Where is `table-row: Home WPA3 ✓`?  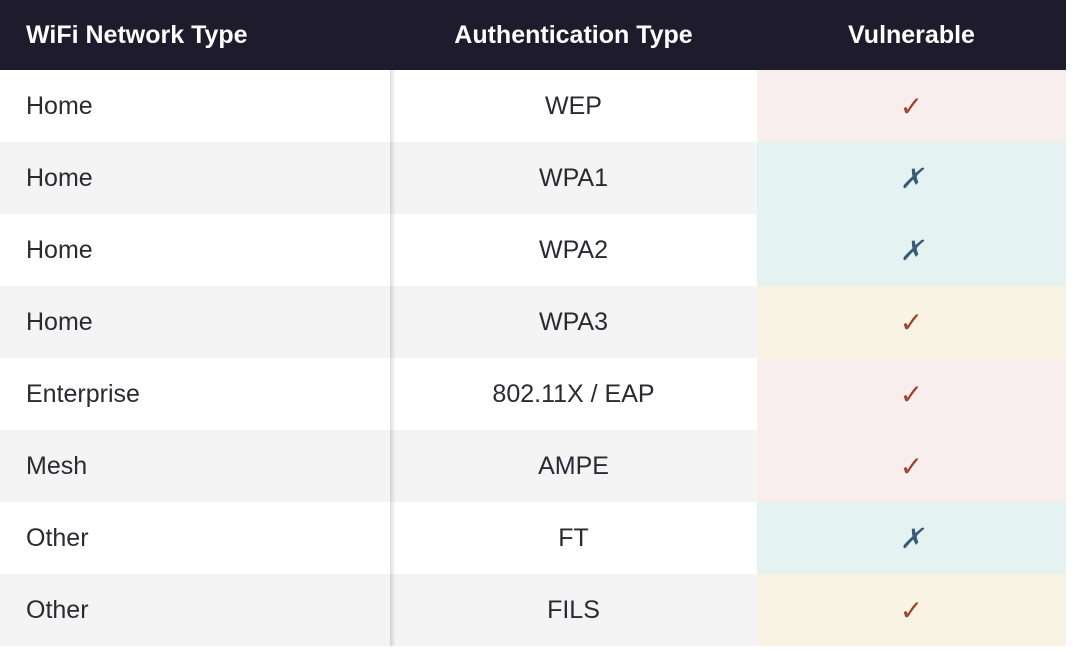 table-row: Home WPA3 ✓ is located at coordinates (533, 322).